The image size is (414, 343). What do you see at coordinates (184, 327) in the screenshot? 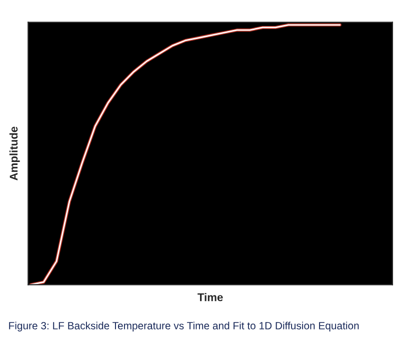
I see `caption: Figure 3: LF Backside Temperature vs Time and Fit to 1D Diffusion Equation` at bounding box center [184, 327].